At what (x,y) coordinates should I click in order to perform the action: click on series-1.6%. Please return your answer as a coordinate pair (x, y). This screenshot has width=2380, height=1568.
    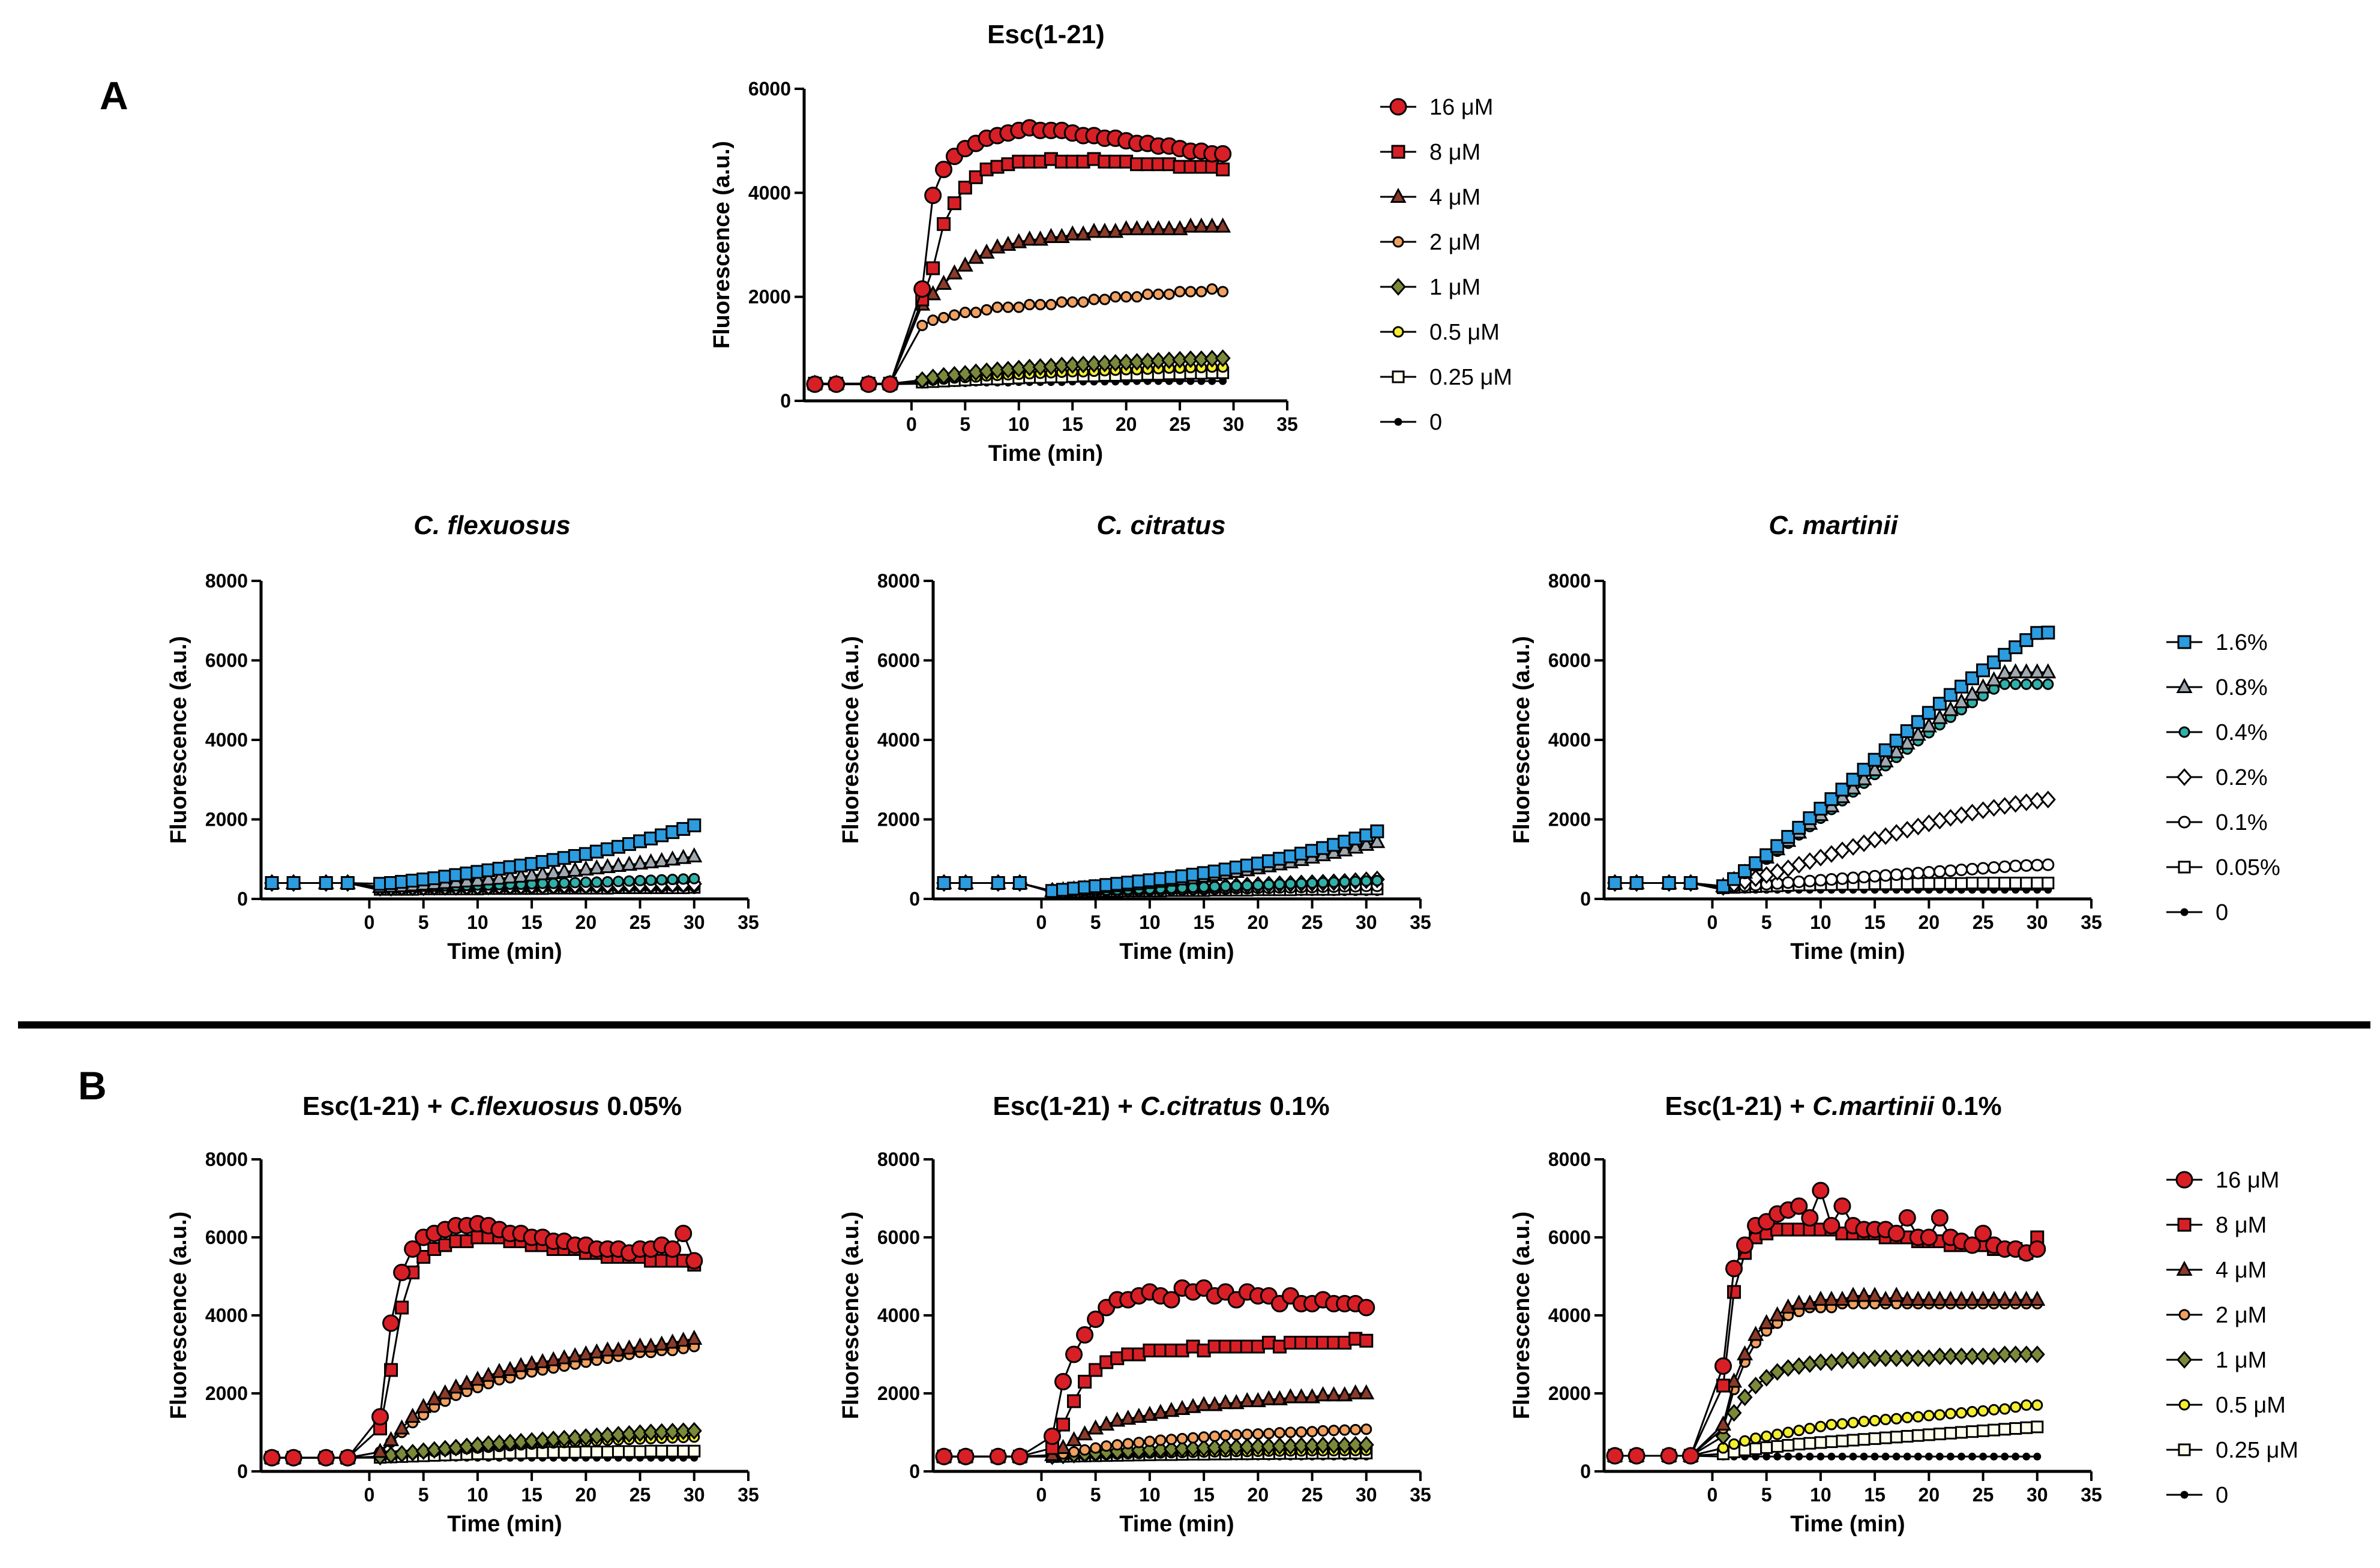
    Looking at the image, I should click on (1831, 759).